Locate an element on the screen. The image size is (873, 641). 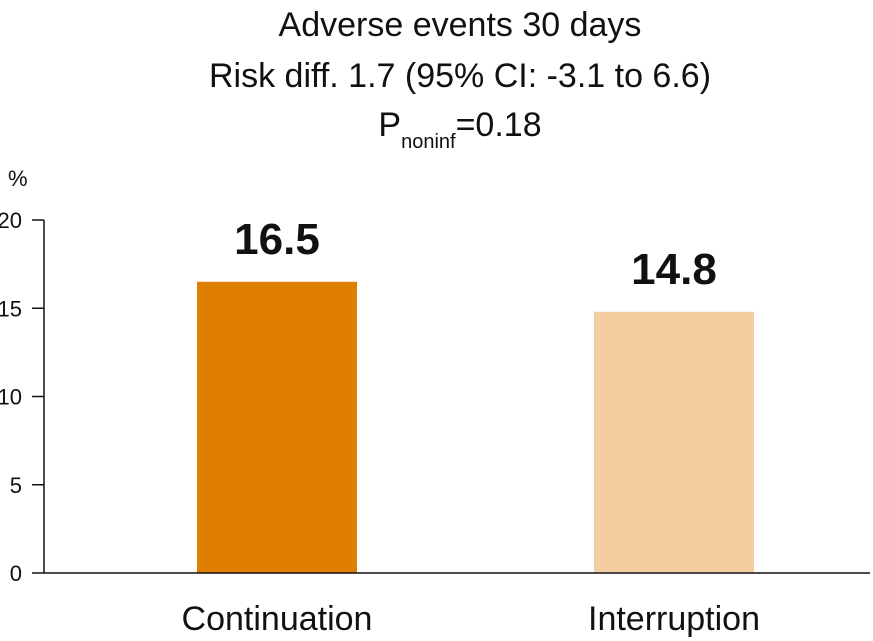
value-label-continuation: 16.5 is located at coordinates (277, 239).